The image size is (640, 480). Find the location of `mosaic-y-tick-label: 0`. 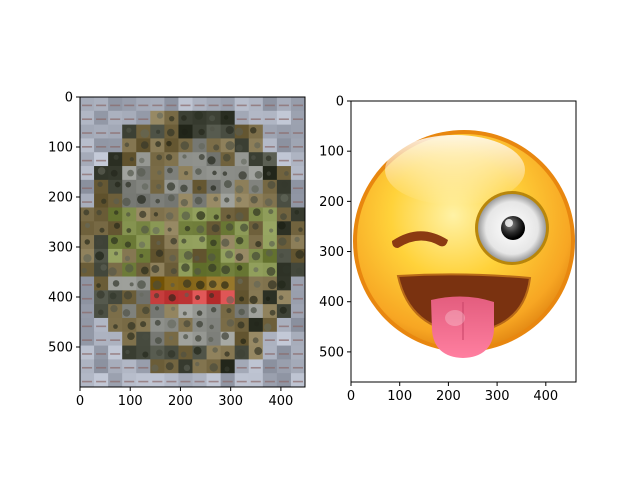

mosaic-y-tick-label: 0 is located at coordinates (69, 98).